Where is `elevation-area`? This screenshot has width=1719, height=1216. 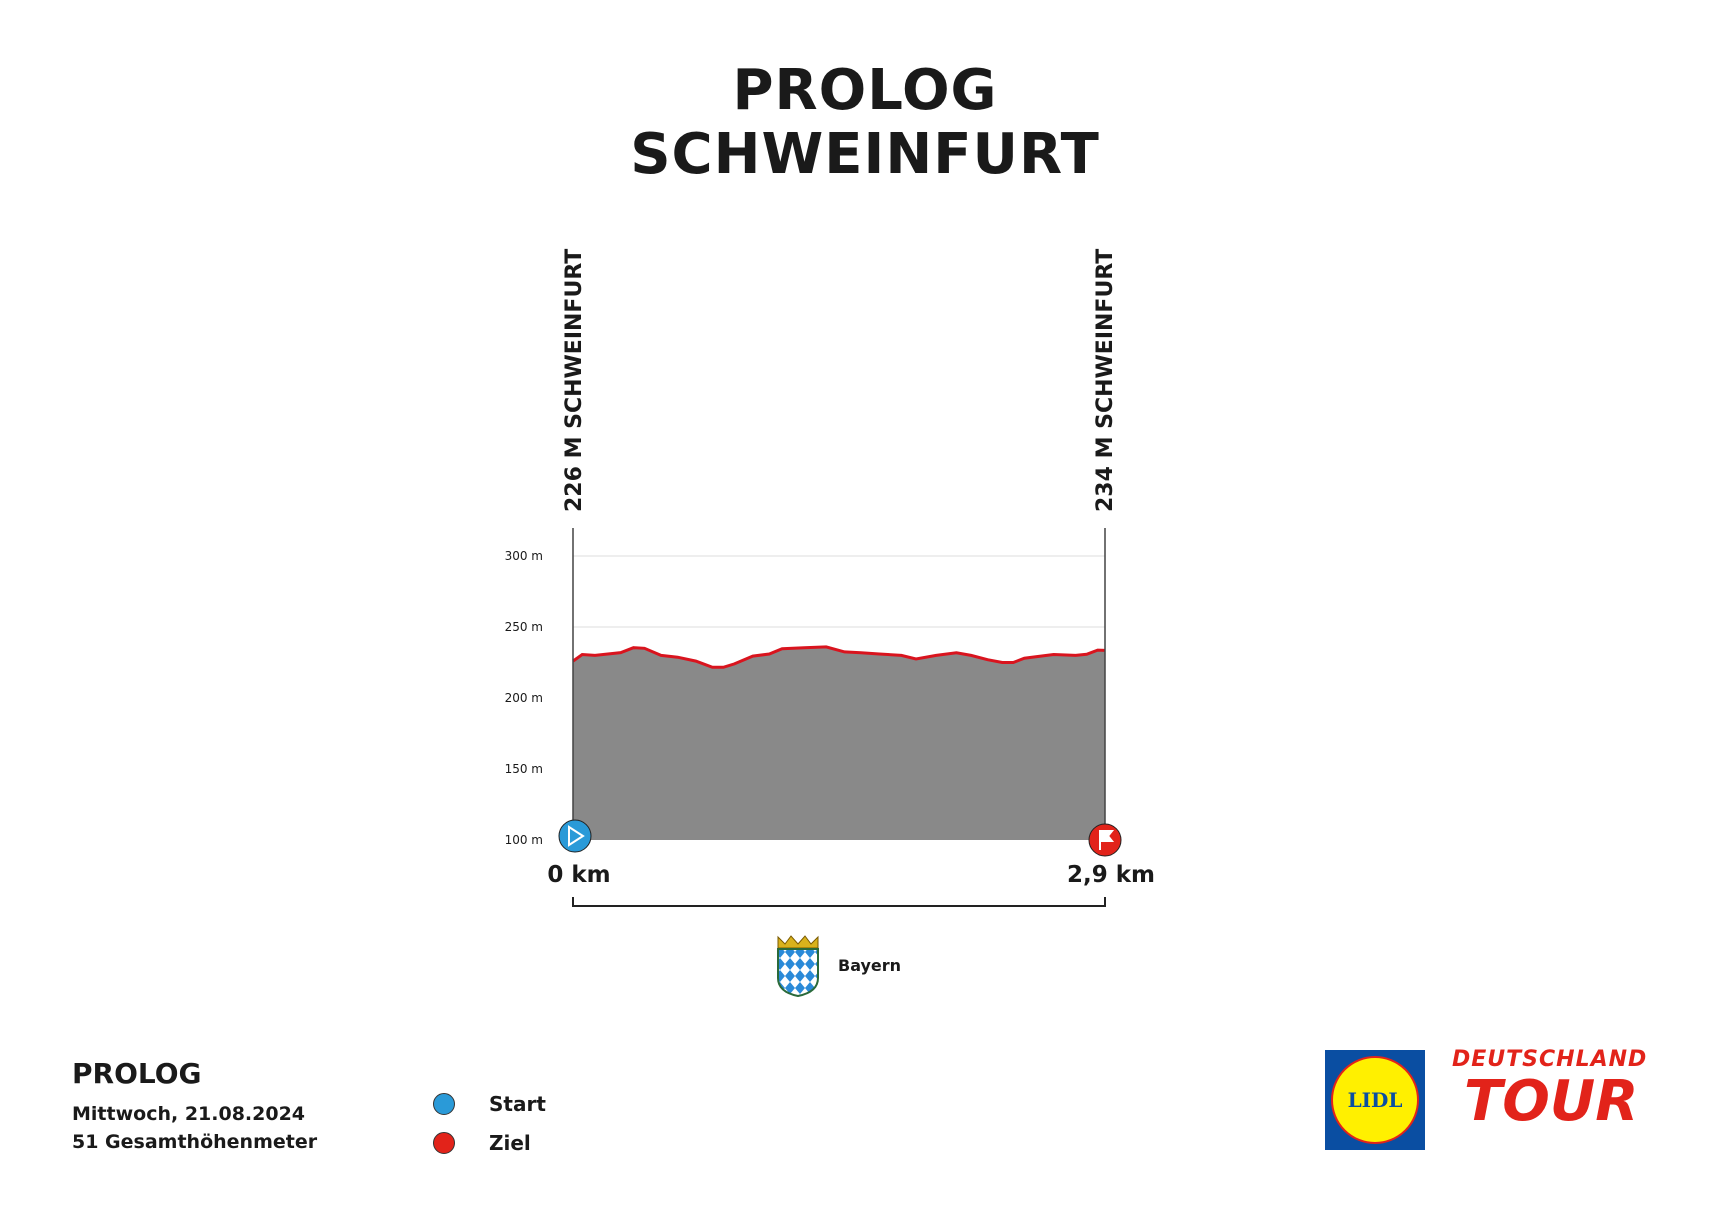 elevation-area is located at coordinates (839, 743).